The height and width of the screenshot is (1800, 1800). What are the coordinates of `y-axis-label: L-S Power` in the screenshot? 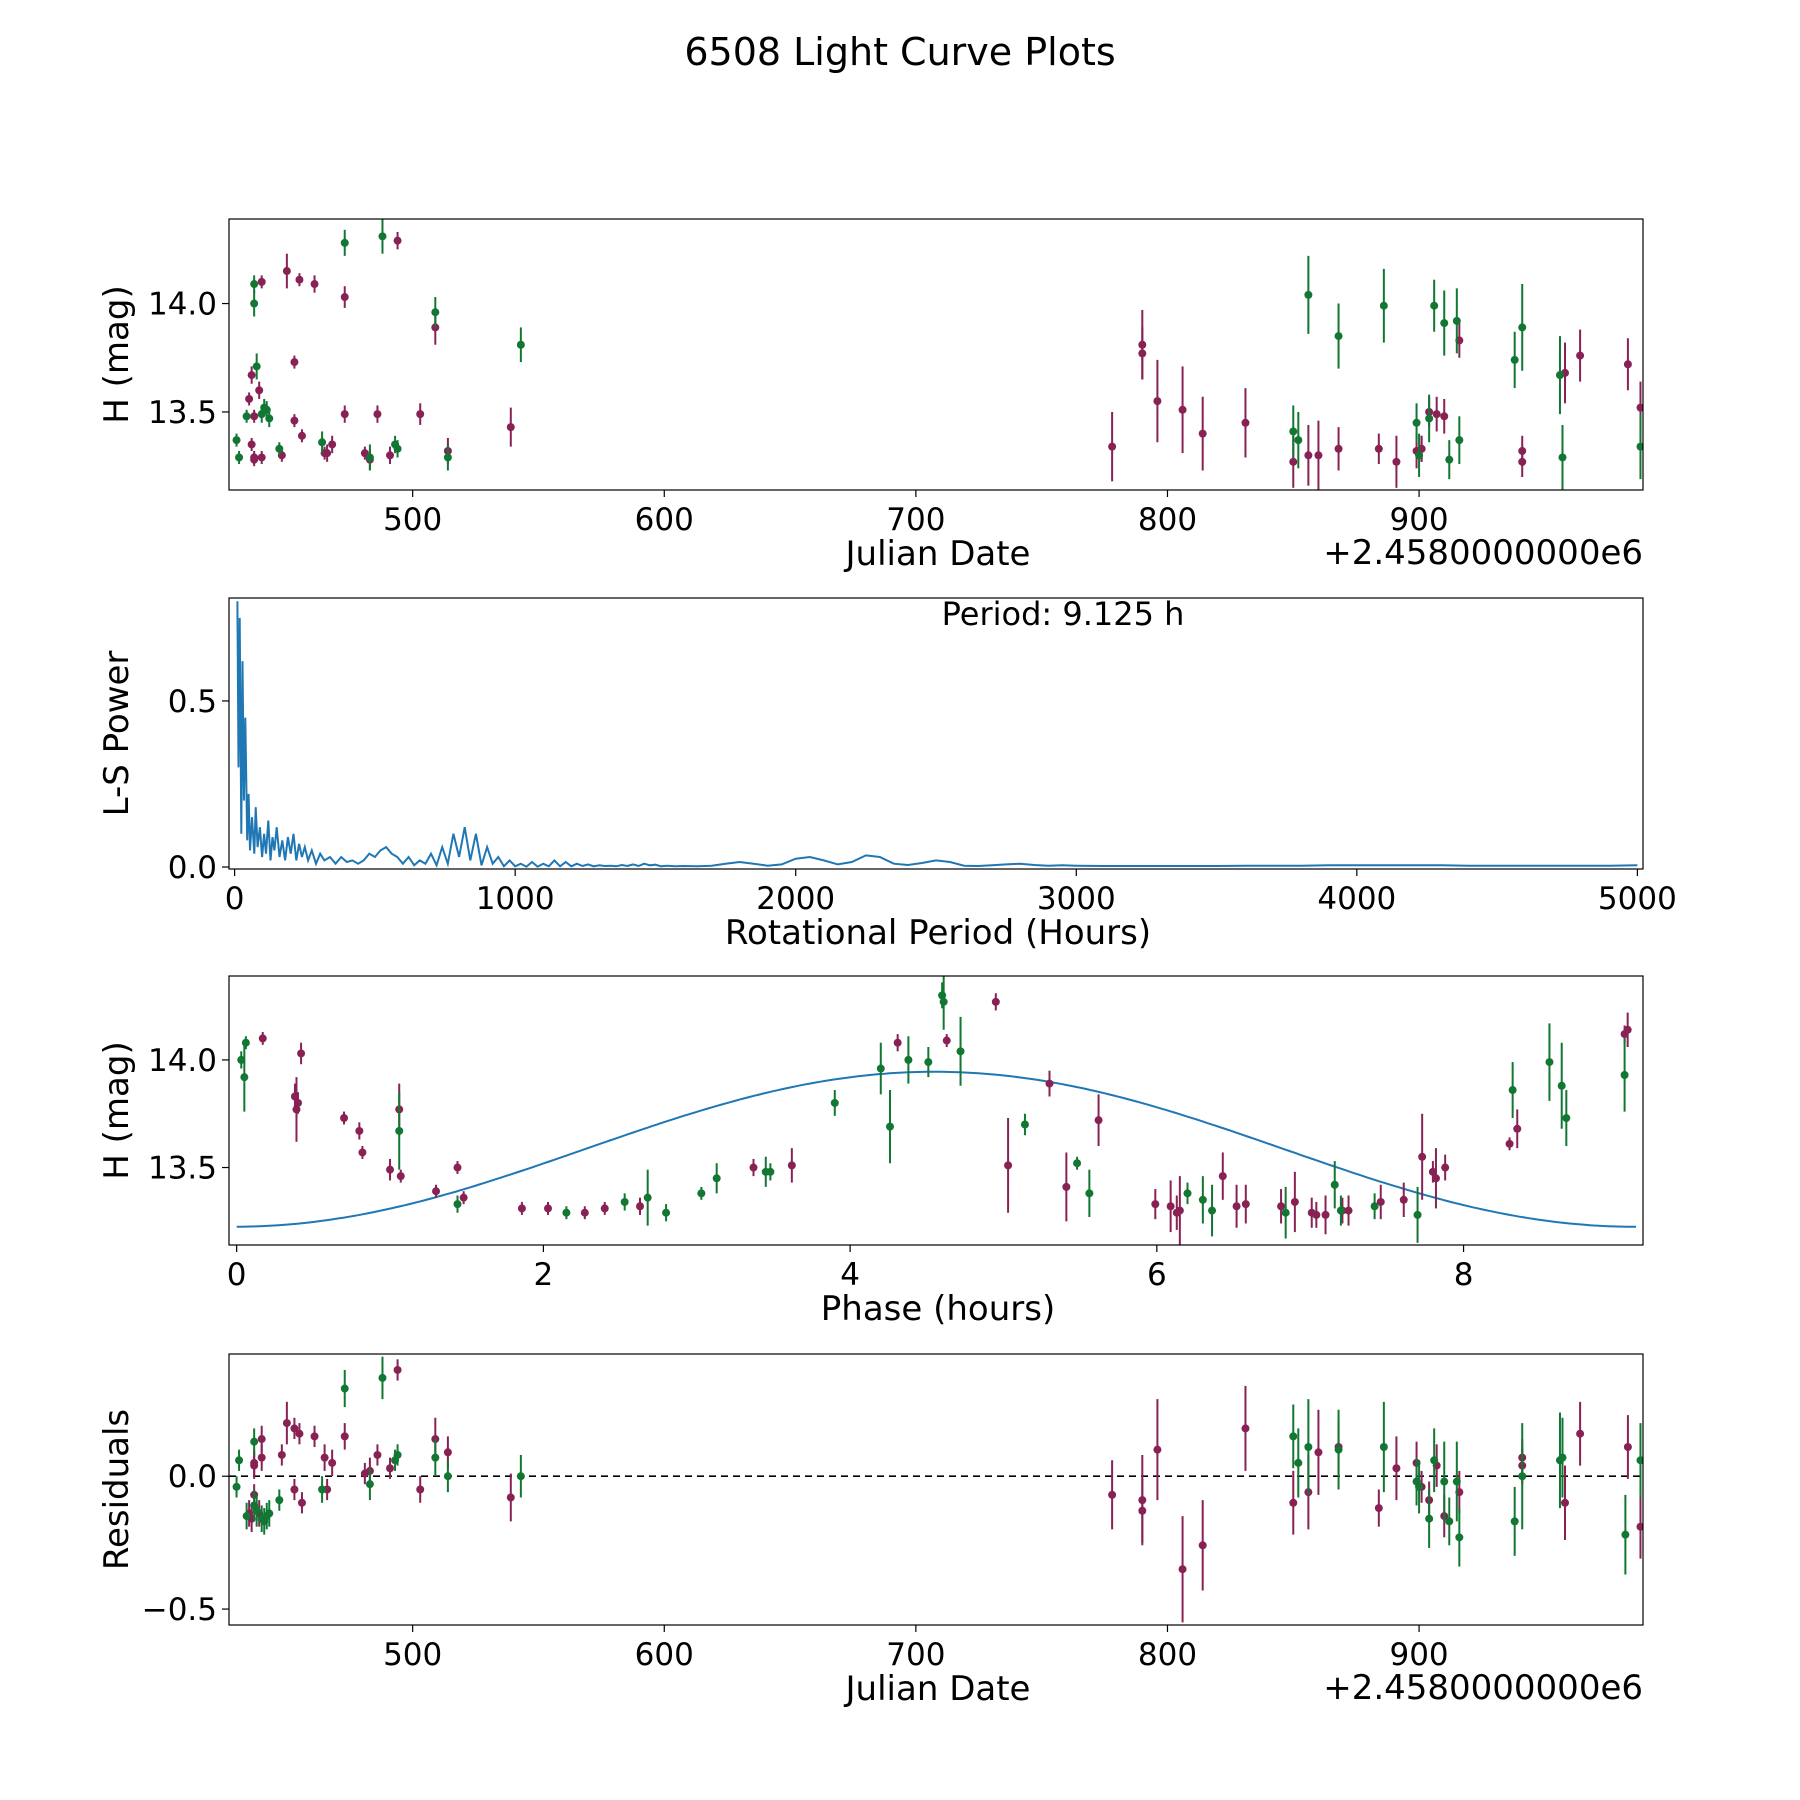 It's located at (117, 734).